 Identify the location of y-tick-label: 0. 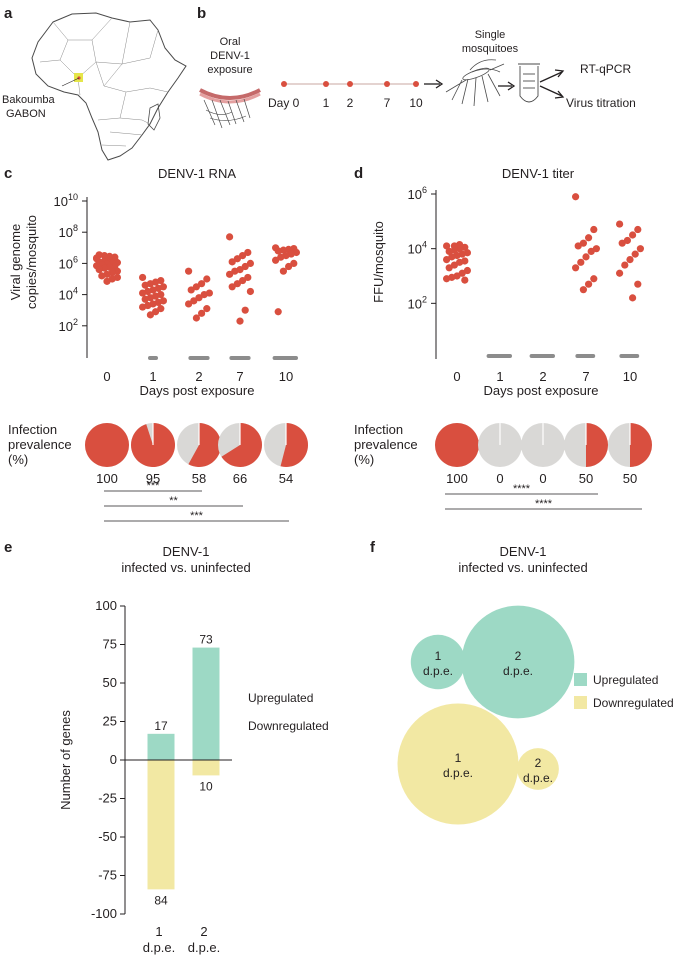
(113, 759).